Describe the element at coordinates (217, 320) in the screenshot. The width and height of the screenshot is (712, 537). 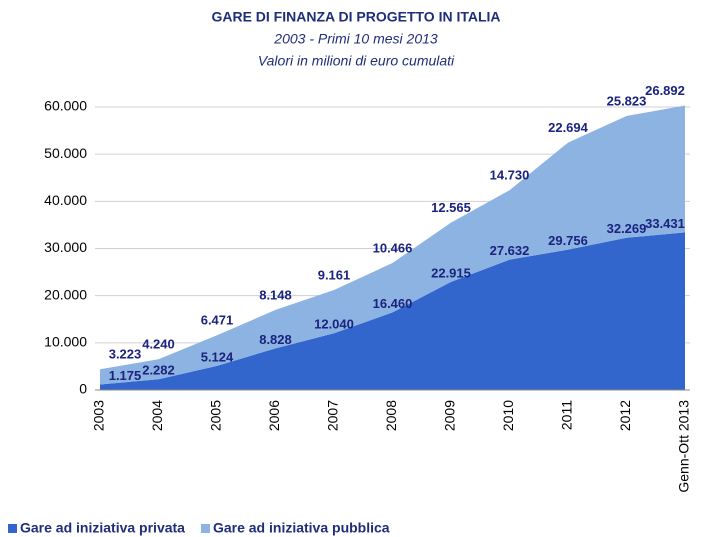
I see `data-label: 6.471` at that location.